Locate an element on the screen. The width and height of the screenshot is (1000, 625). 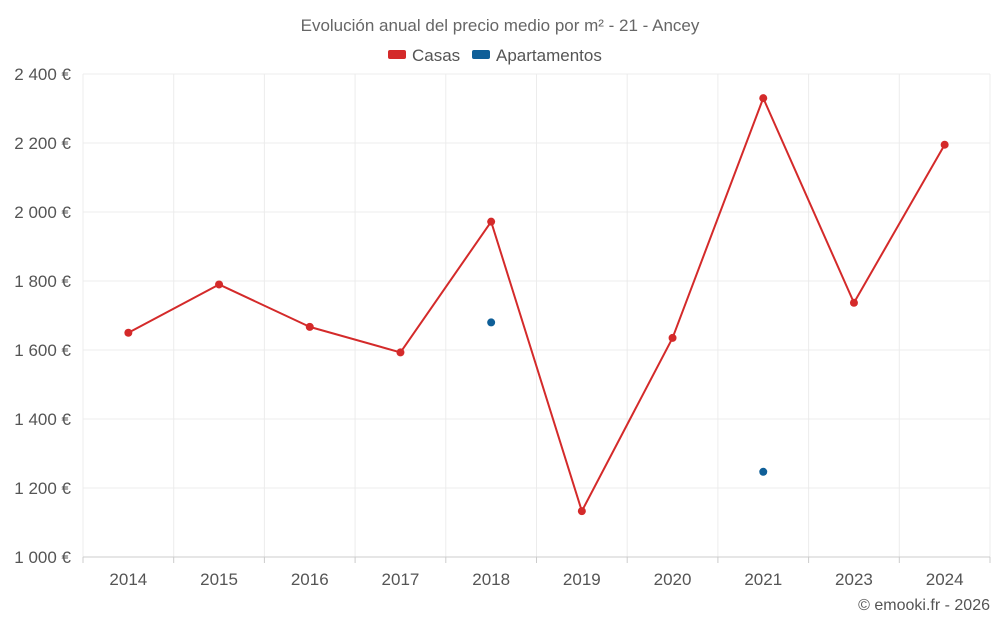
x-tick-label: 2018 is located at coordinates (491, 579).